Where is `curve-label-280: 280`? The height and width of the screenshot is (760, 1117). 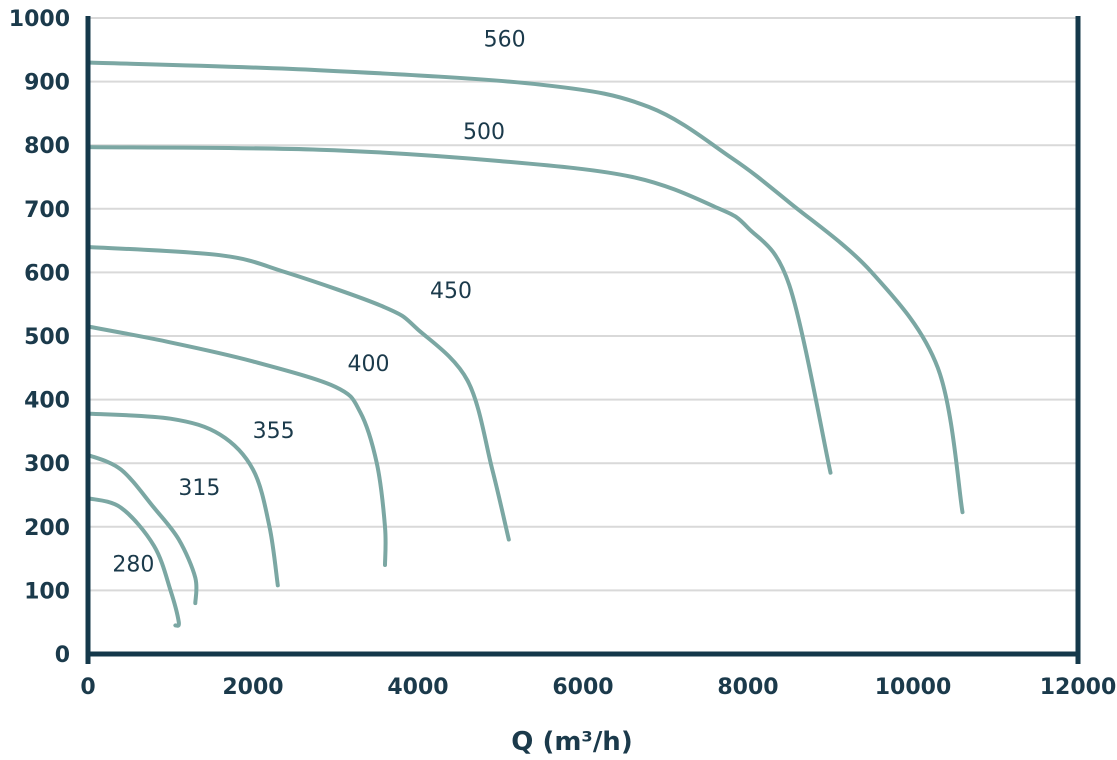 curve-label-280: 280 is located at coordinates (133, 564).